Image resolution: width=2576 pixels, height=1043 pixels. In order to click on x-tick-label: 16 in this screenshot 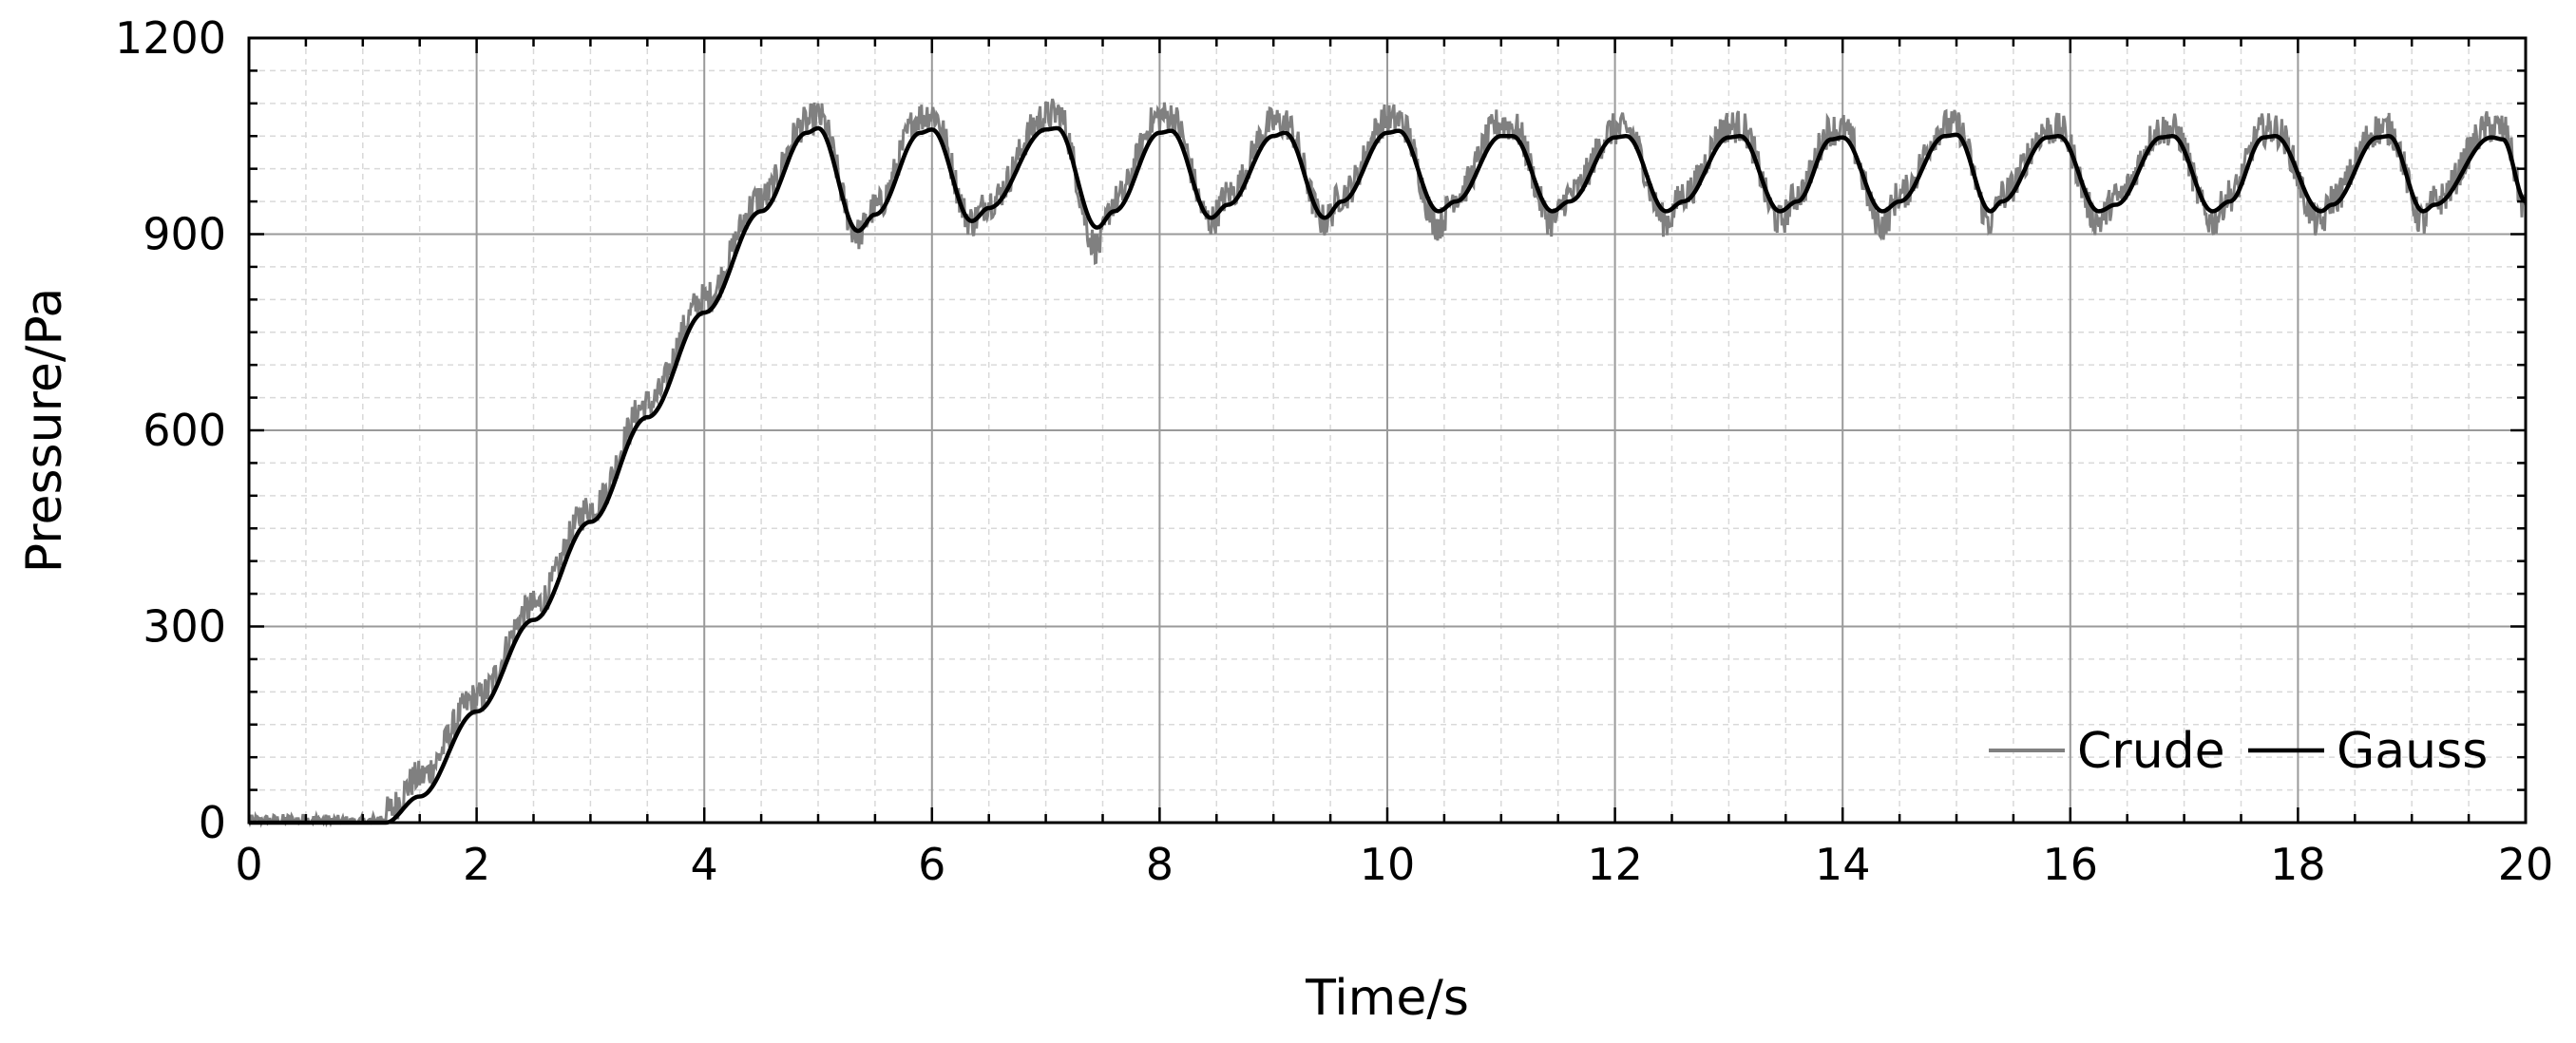, I will do `click(2071, 864)`.